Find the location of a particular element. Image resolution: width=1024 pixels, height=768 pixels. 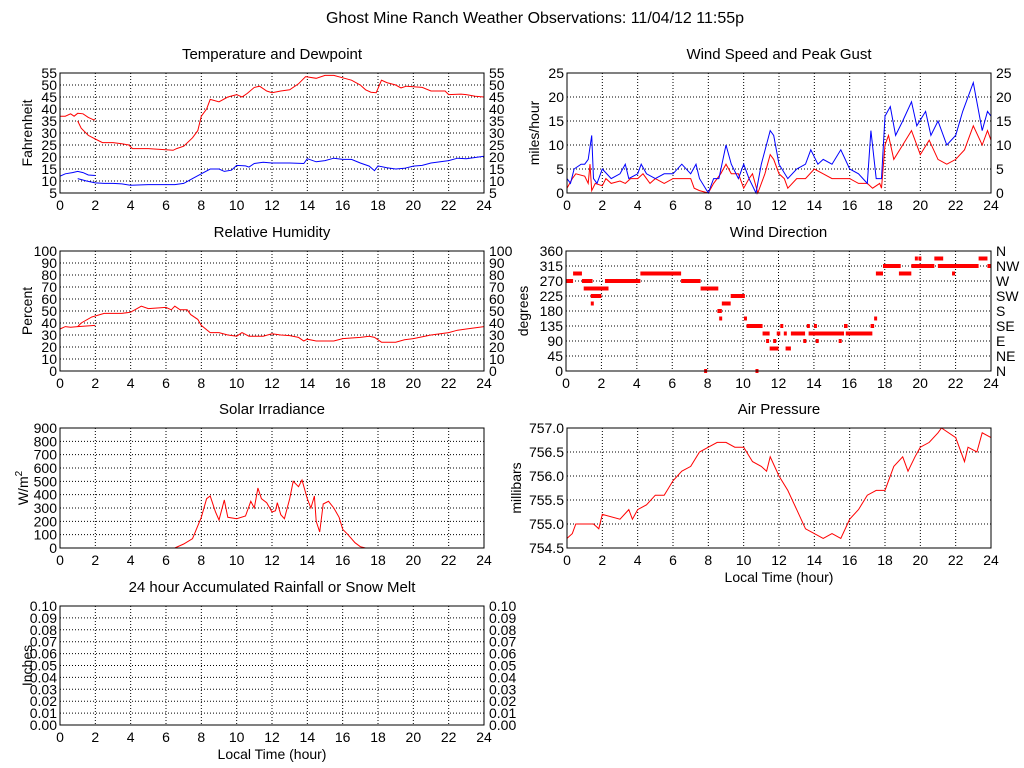

y-tick-label: 70 is located at coordinates (49, 287).